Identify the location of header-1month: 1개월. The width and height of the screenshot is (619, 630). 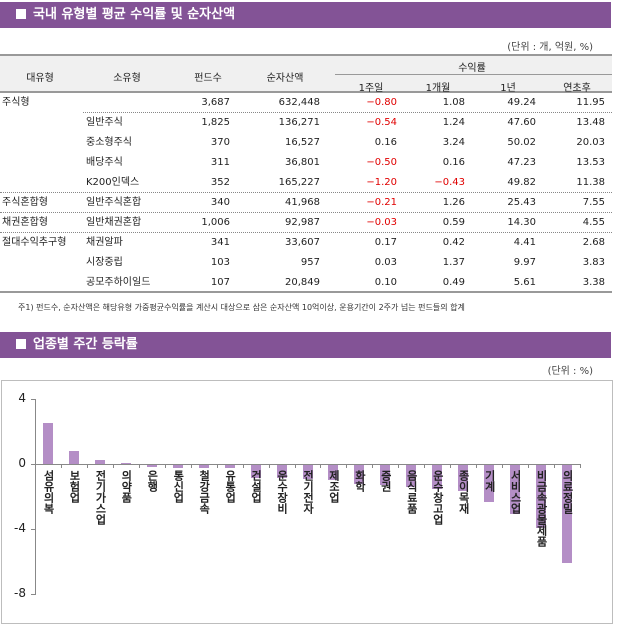
(438, 88).